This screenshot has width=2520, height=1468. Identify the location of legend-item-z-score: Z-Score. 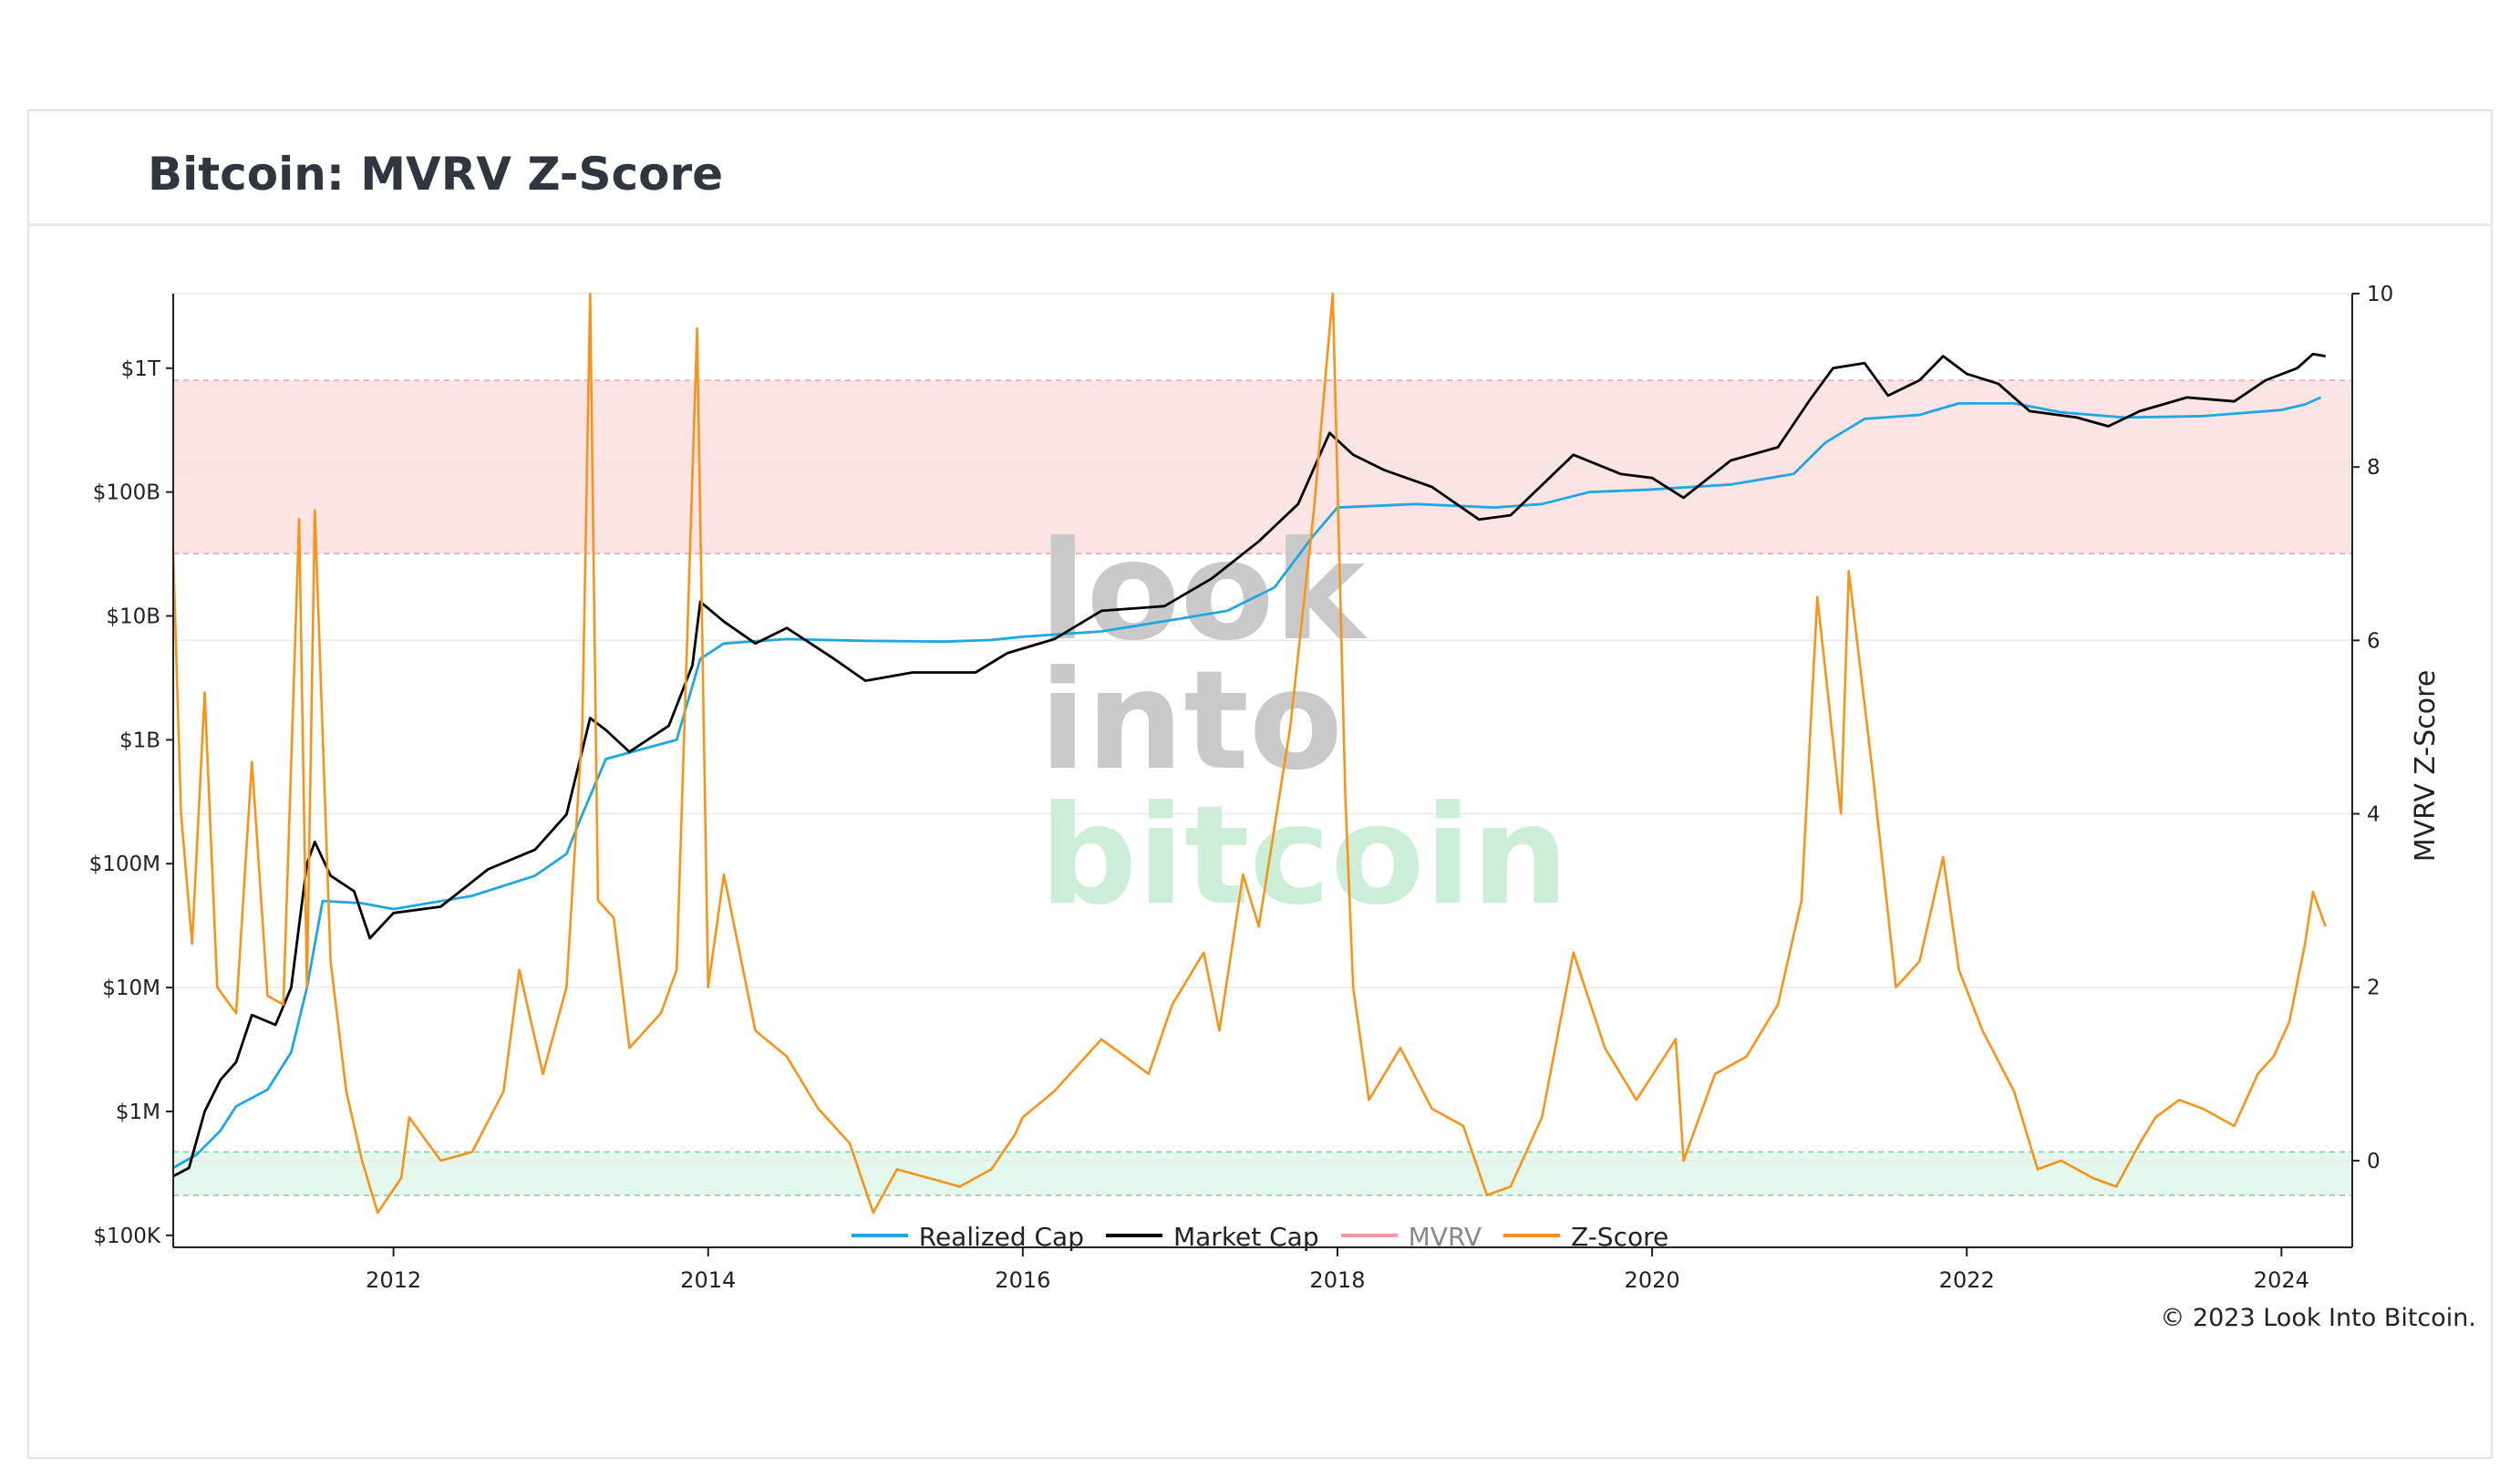
(1586, 1237).